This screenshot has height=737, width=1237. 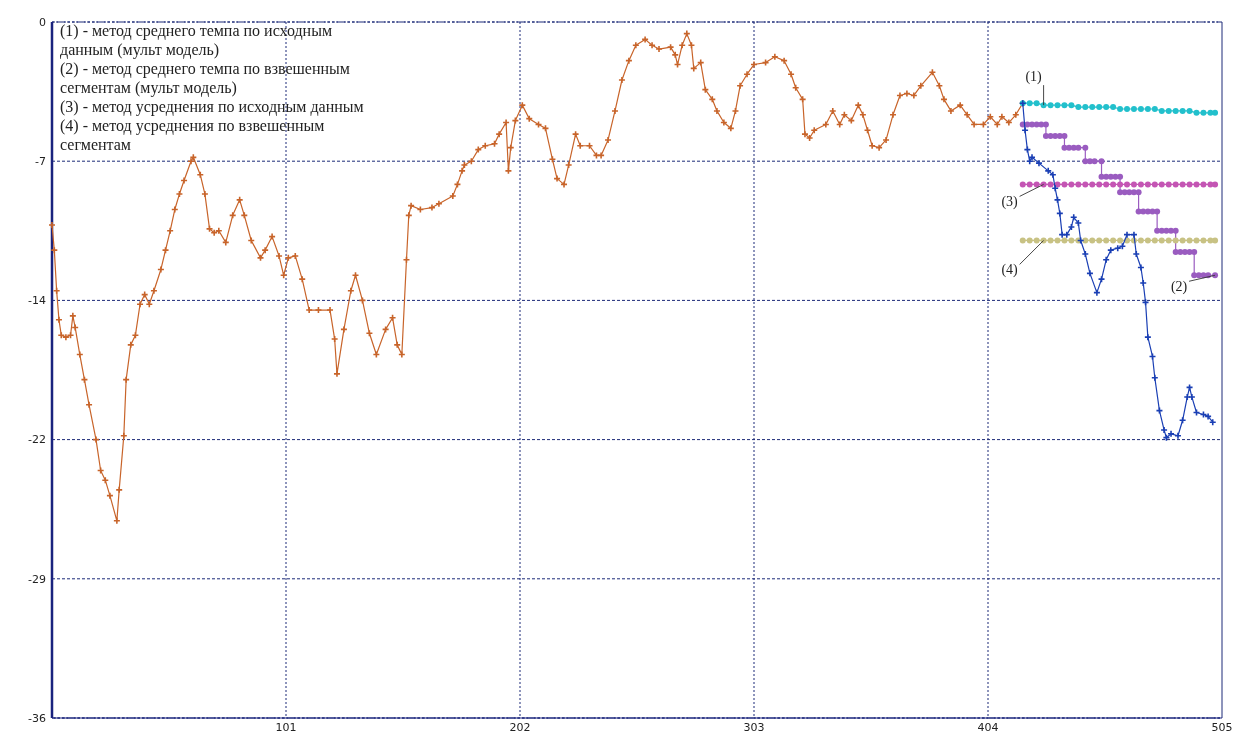 I want to click on x-tick-label: 202, so click(x=520, y=727).